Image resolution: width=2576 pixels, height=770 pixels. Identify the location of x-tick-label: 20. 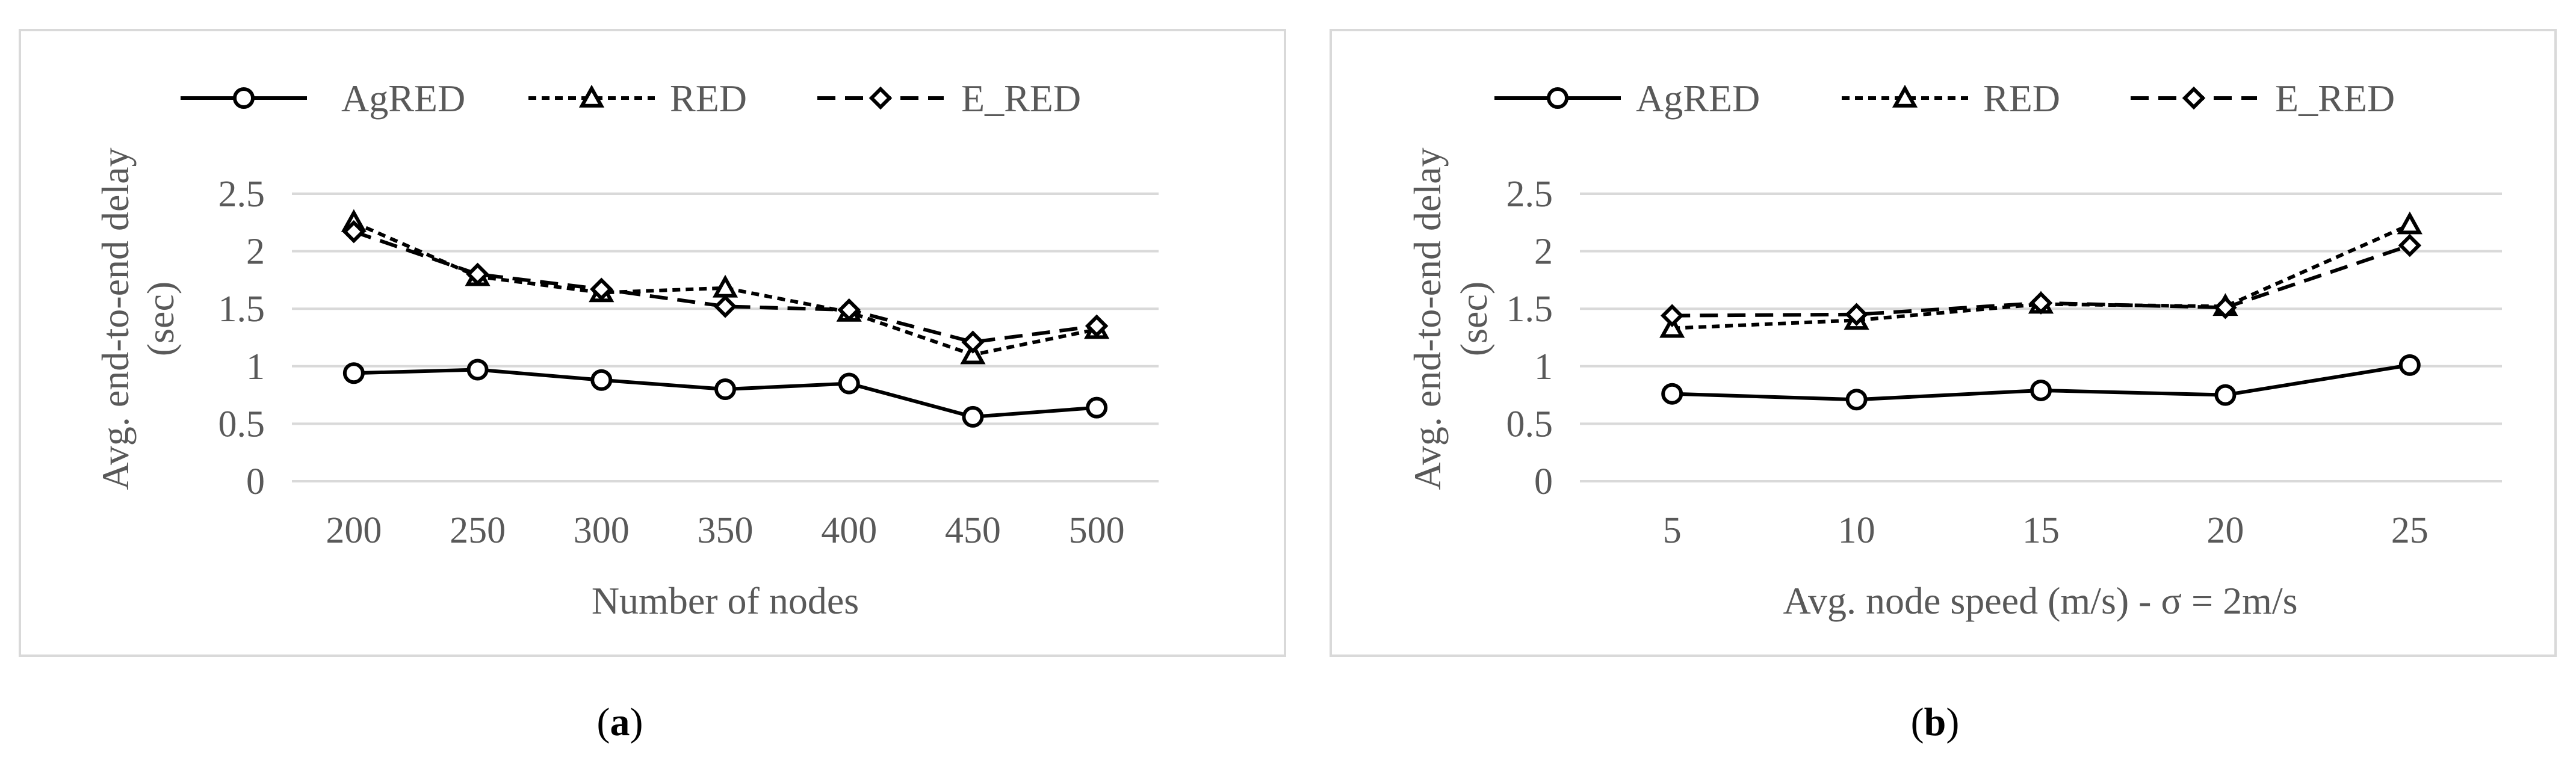
(2225, 531).